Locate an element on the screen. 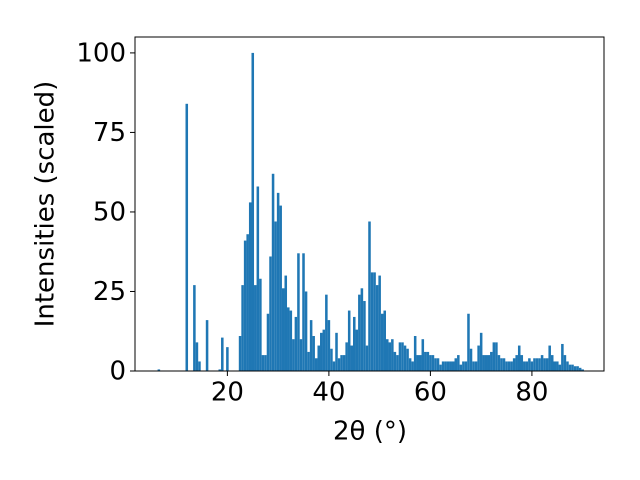 The width and height of the screenshot is (640, 480). x-axis-label: 2θ (°) is located at coordinates (370, 432).